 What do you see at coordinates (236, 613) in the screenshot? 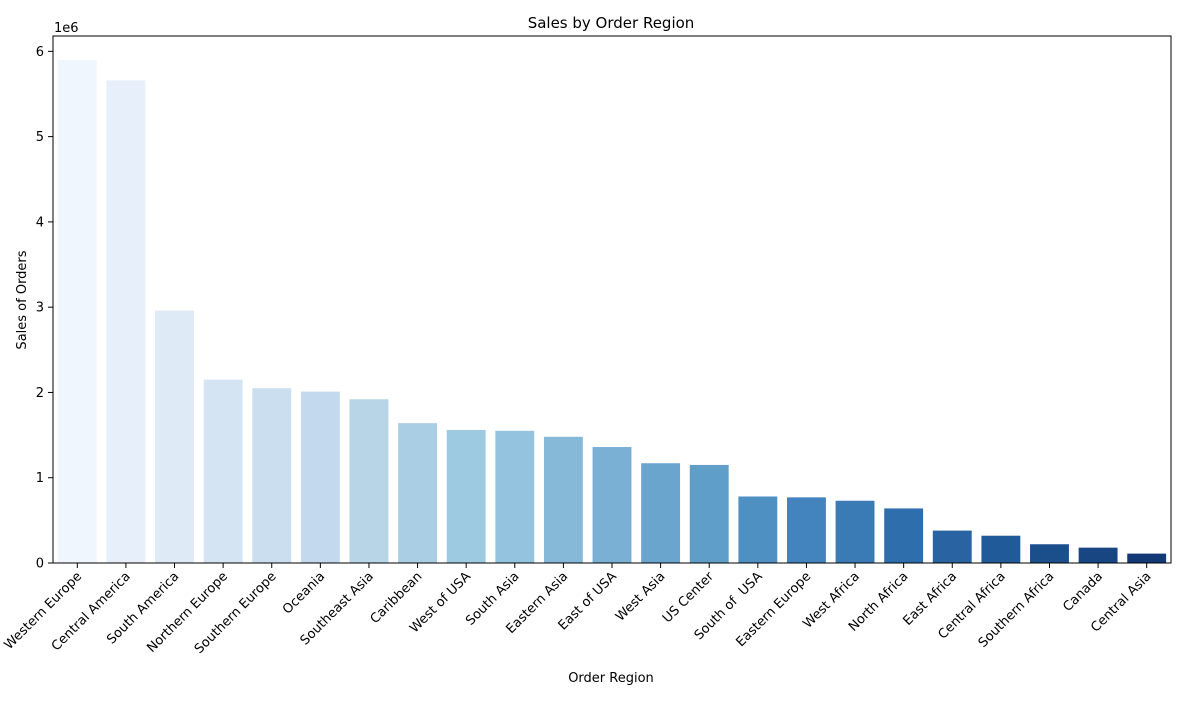
I see `x-tick-label: Southern Europe` at bounding box center [236, 613].